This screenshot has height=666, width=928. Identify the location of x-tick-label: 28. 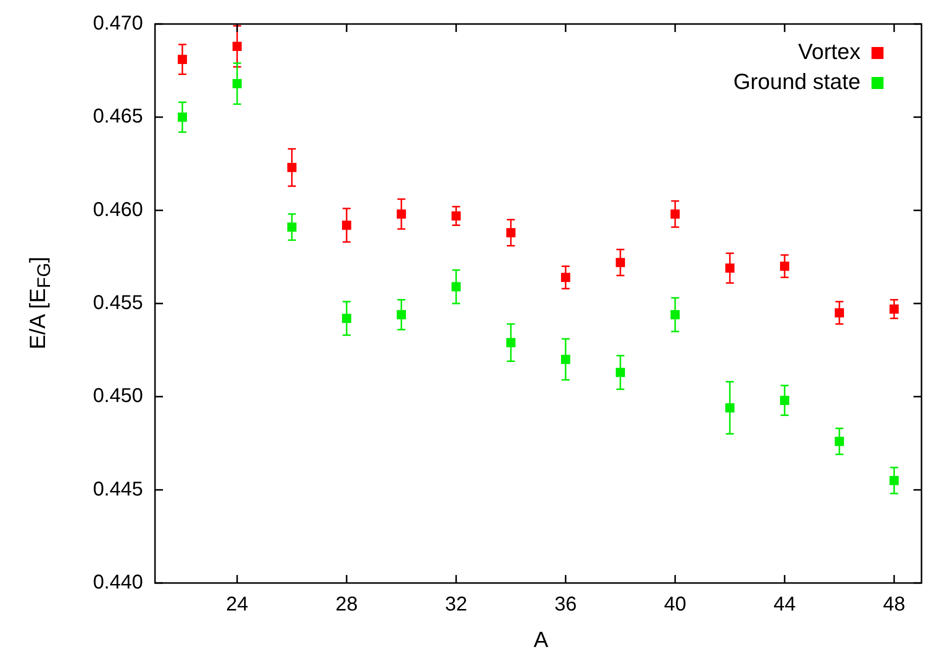
(347, 605).